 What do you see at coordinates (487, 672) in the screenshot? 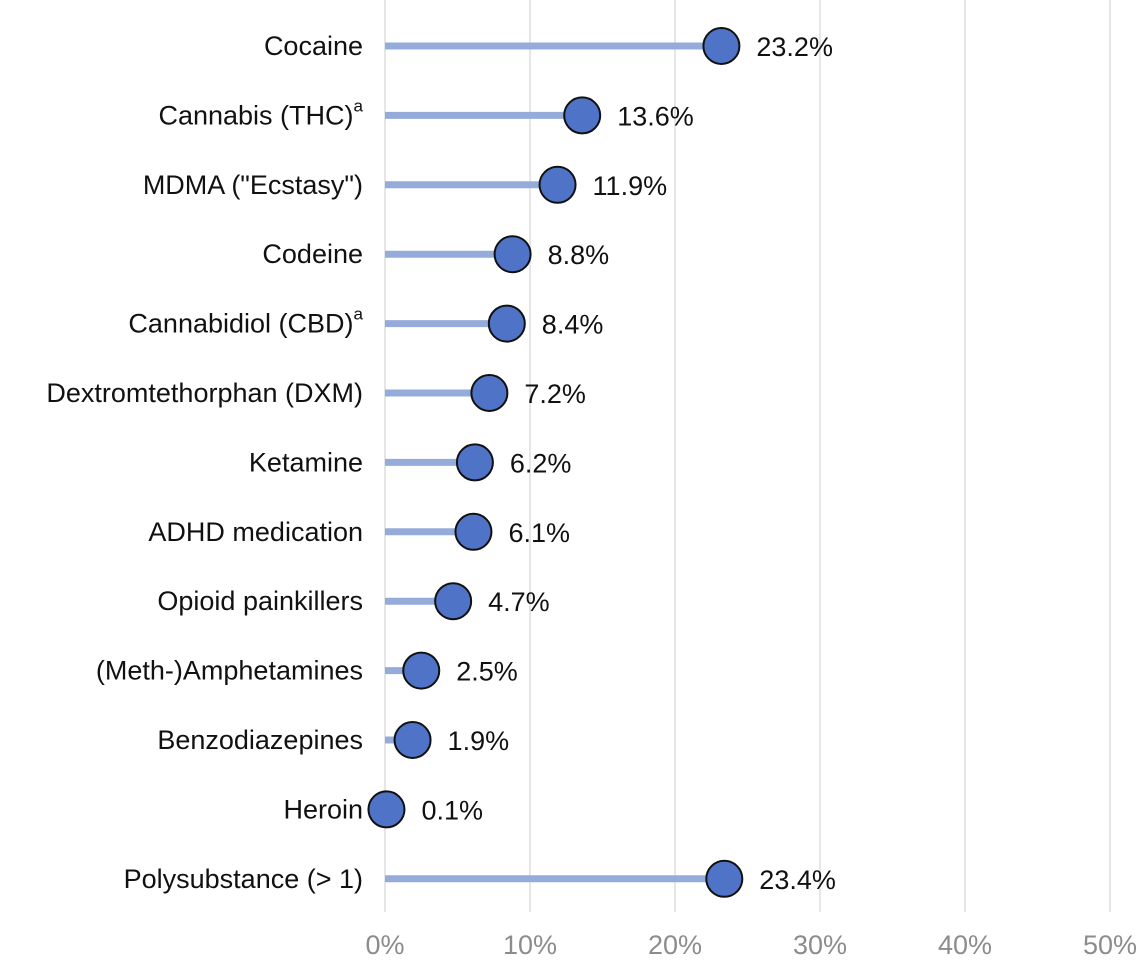
I see `data-label: 2.5%` at bounding box center [487, 672].